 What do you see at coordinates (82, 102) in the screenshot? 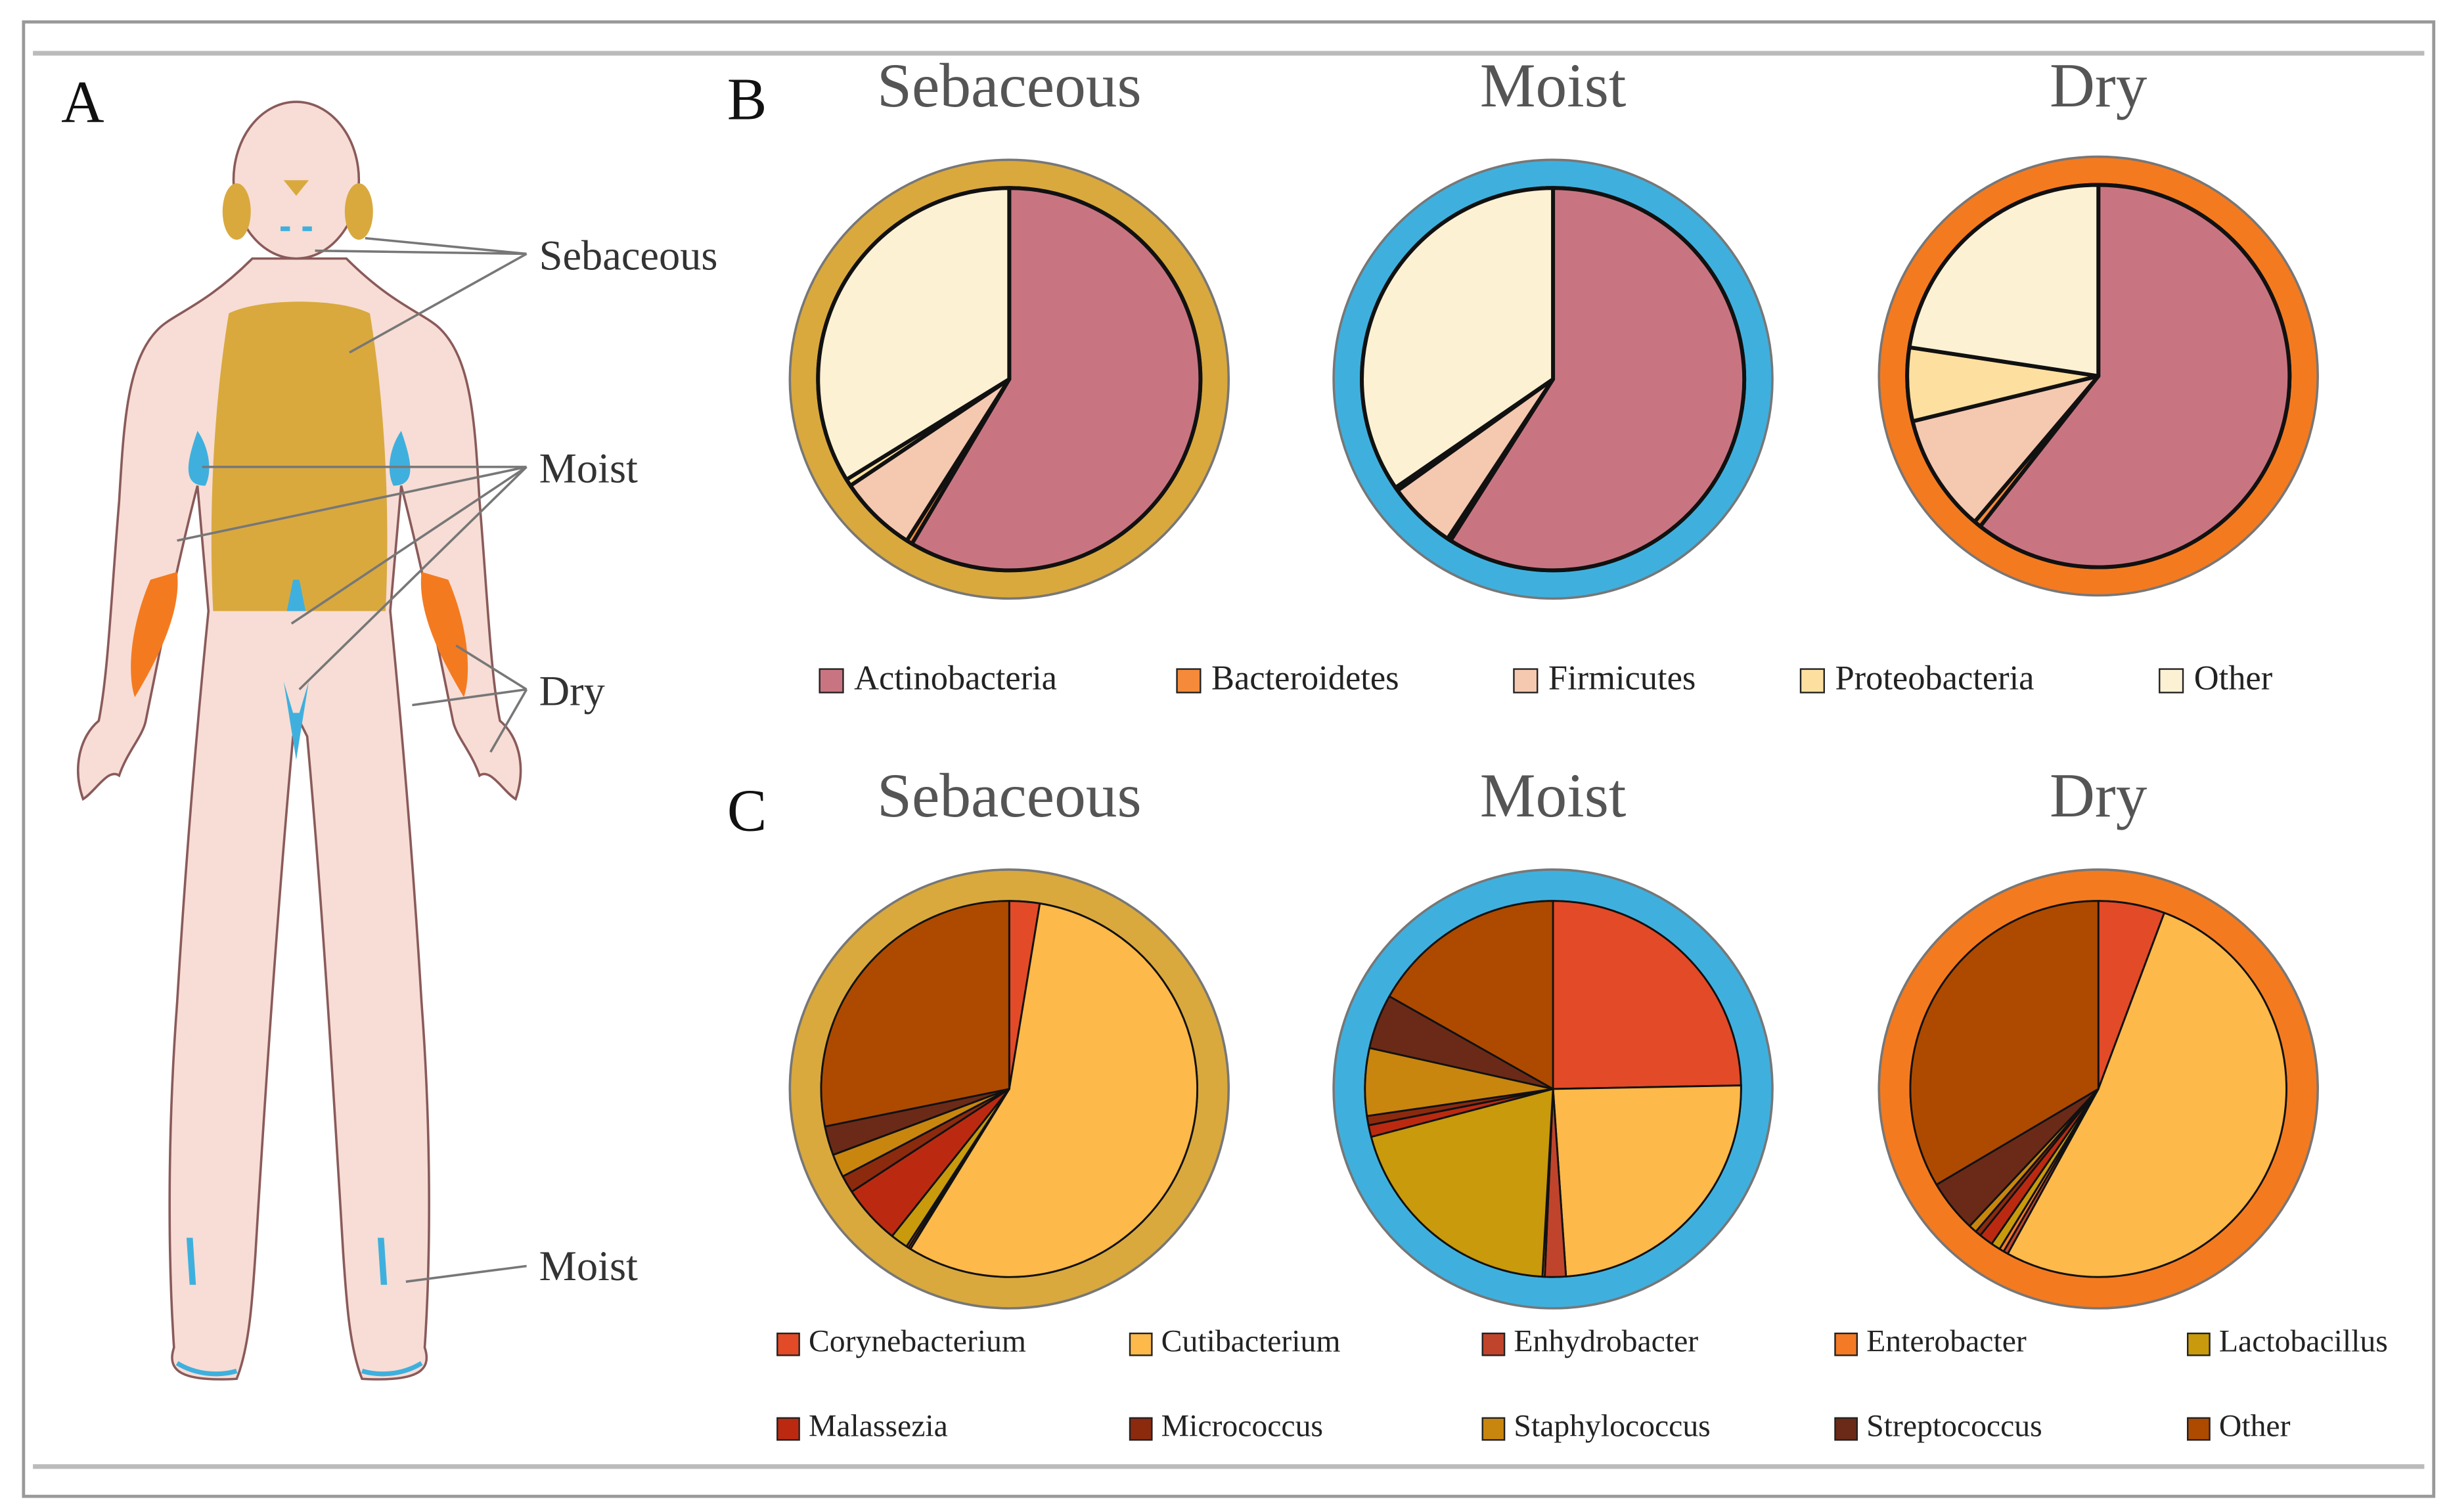
I see `panel-label: A` at bounding box center [82, 102].